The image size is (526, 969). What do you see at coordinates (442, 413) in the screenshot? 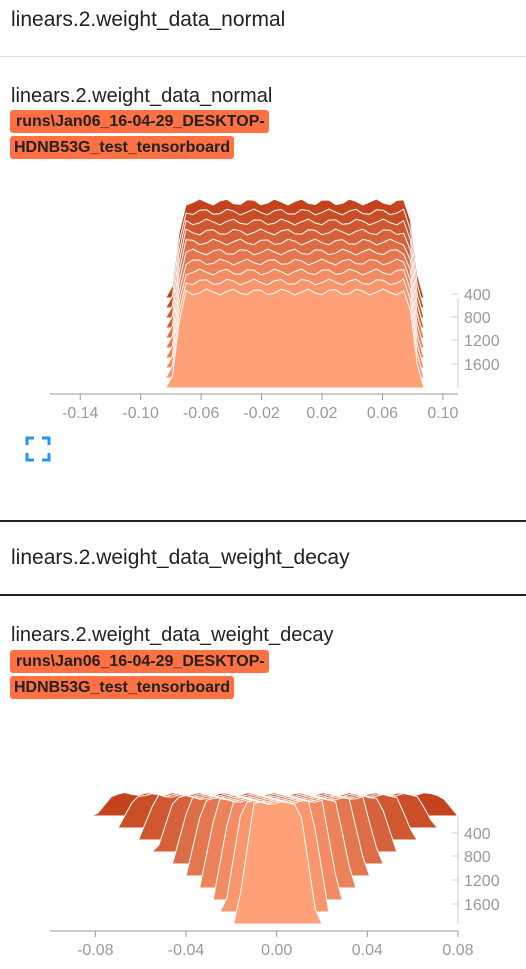
I see `x-tick-label: 0.10` at bounding box center [442, 413].